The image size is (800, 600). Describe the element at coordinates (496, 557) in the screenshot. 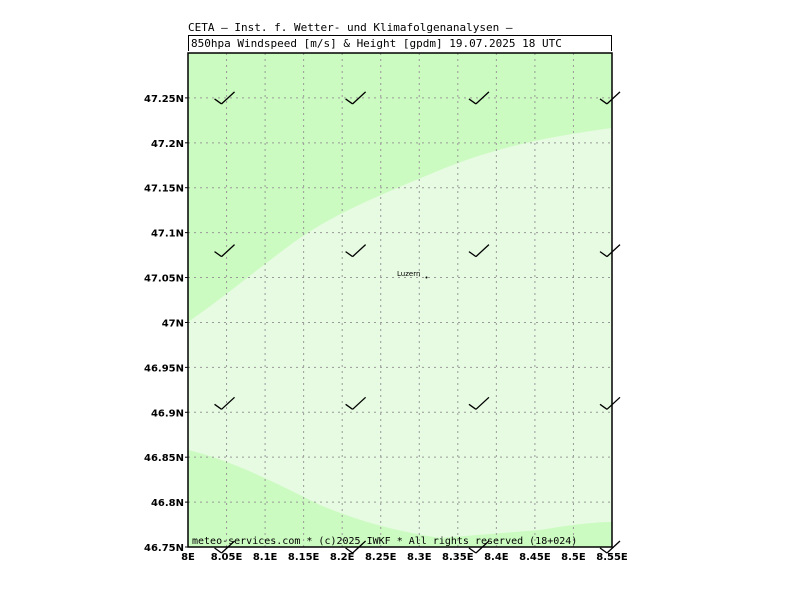

I see `lon-tick-label: 8.4E` at that location.